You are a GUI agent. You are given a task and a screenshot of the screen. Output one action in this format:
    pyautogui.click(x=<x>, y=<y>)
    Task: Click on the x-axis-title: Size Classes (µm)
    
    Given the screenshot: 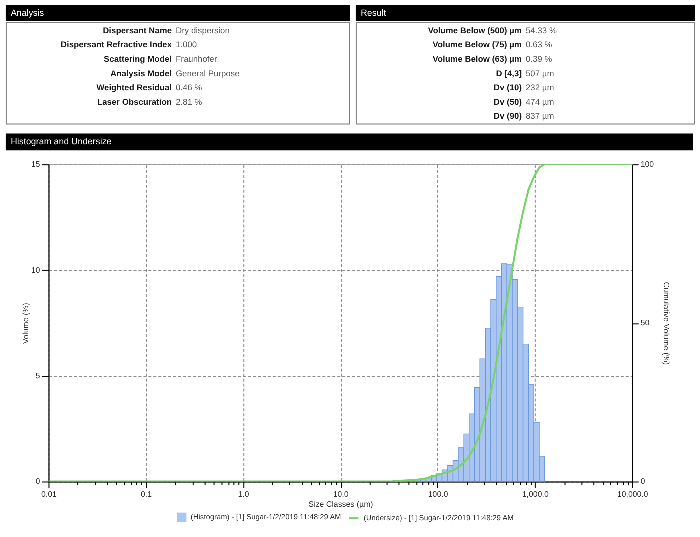 What is the action you would take?
    pyautogui.click(x=341, y=505)
    